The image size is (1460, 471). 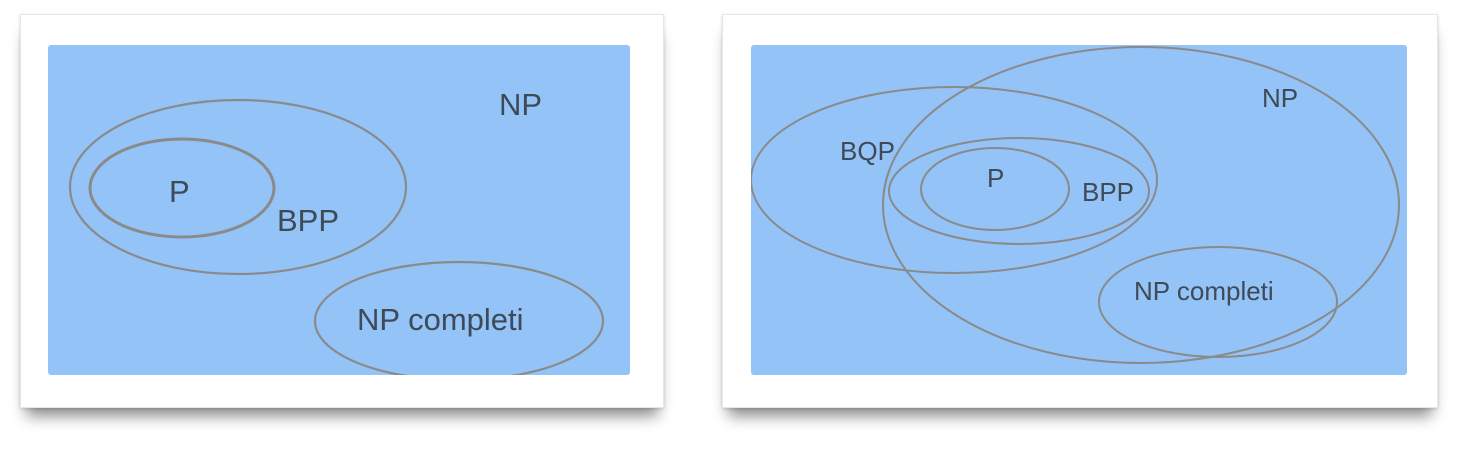 What do you see at coordinates (867, 151) in the screenshot?
I see `bqp-label: BQP` at bounding box center [867, 151].